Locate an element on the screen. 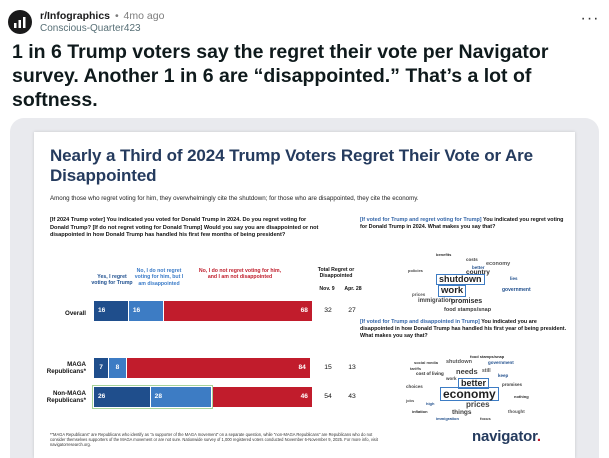  subreddit-name: r/Infographics is located at coordinates (75, 16).